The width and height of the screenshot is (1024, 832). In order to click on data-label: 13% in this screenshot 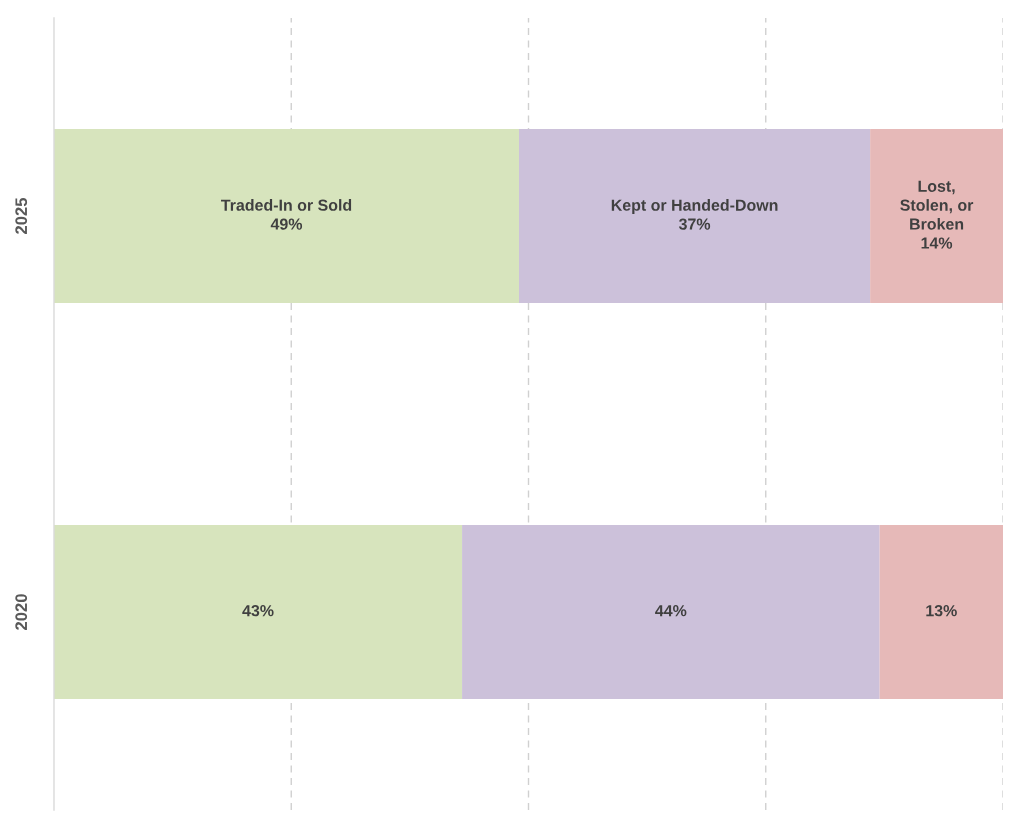, I will do `click(941, 610)`.